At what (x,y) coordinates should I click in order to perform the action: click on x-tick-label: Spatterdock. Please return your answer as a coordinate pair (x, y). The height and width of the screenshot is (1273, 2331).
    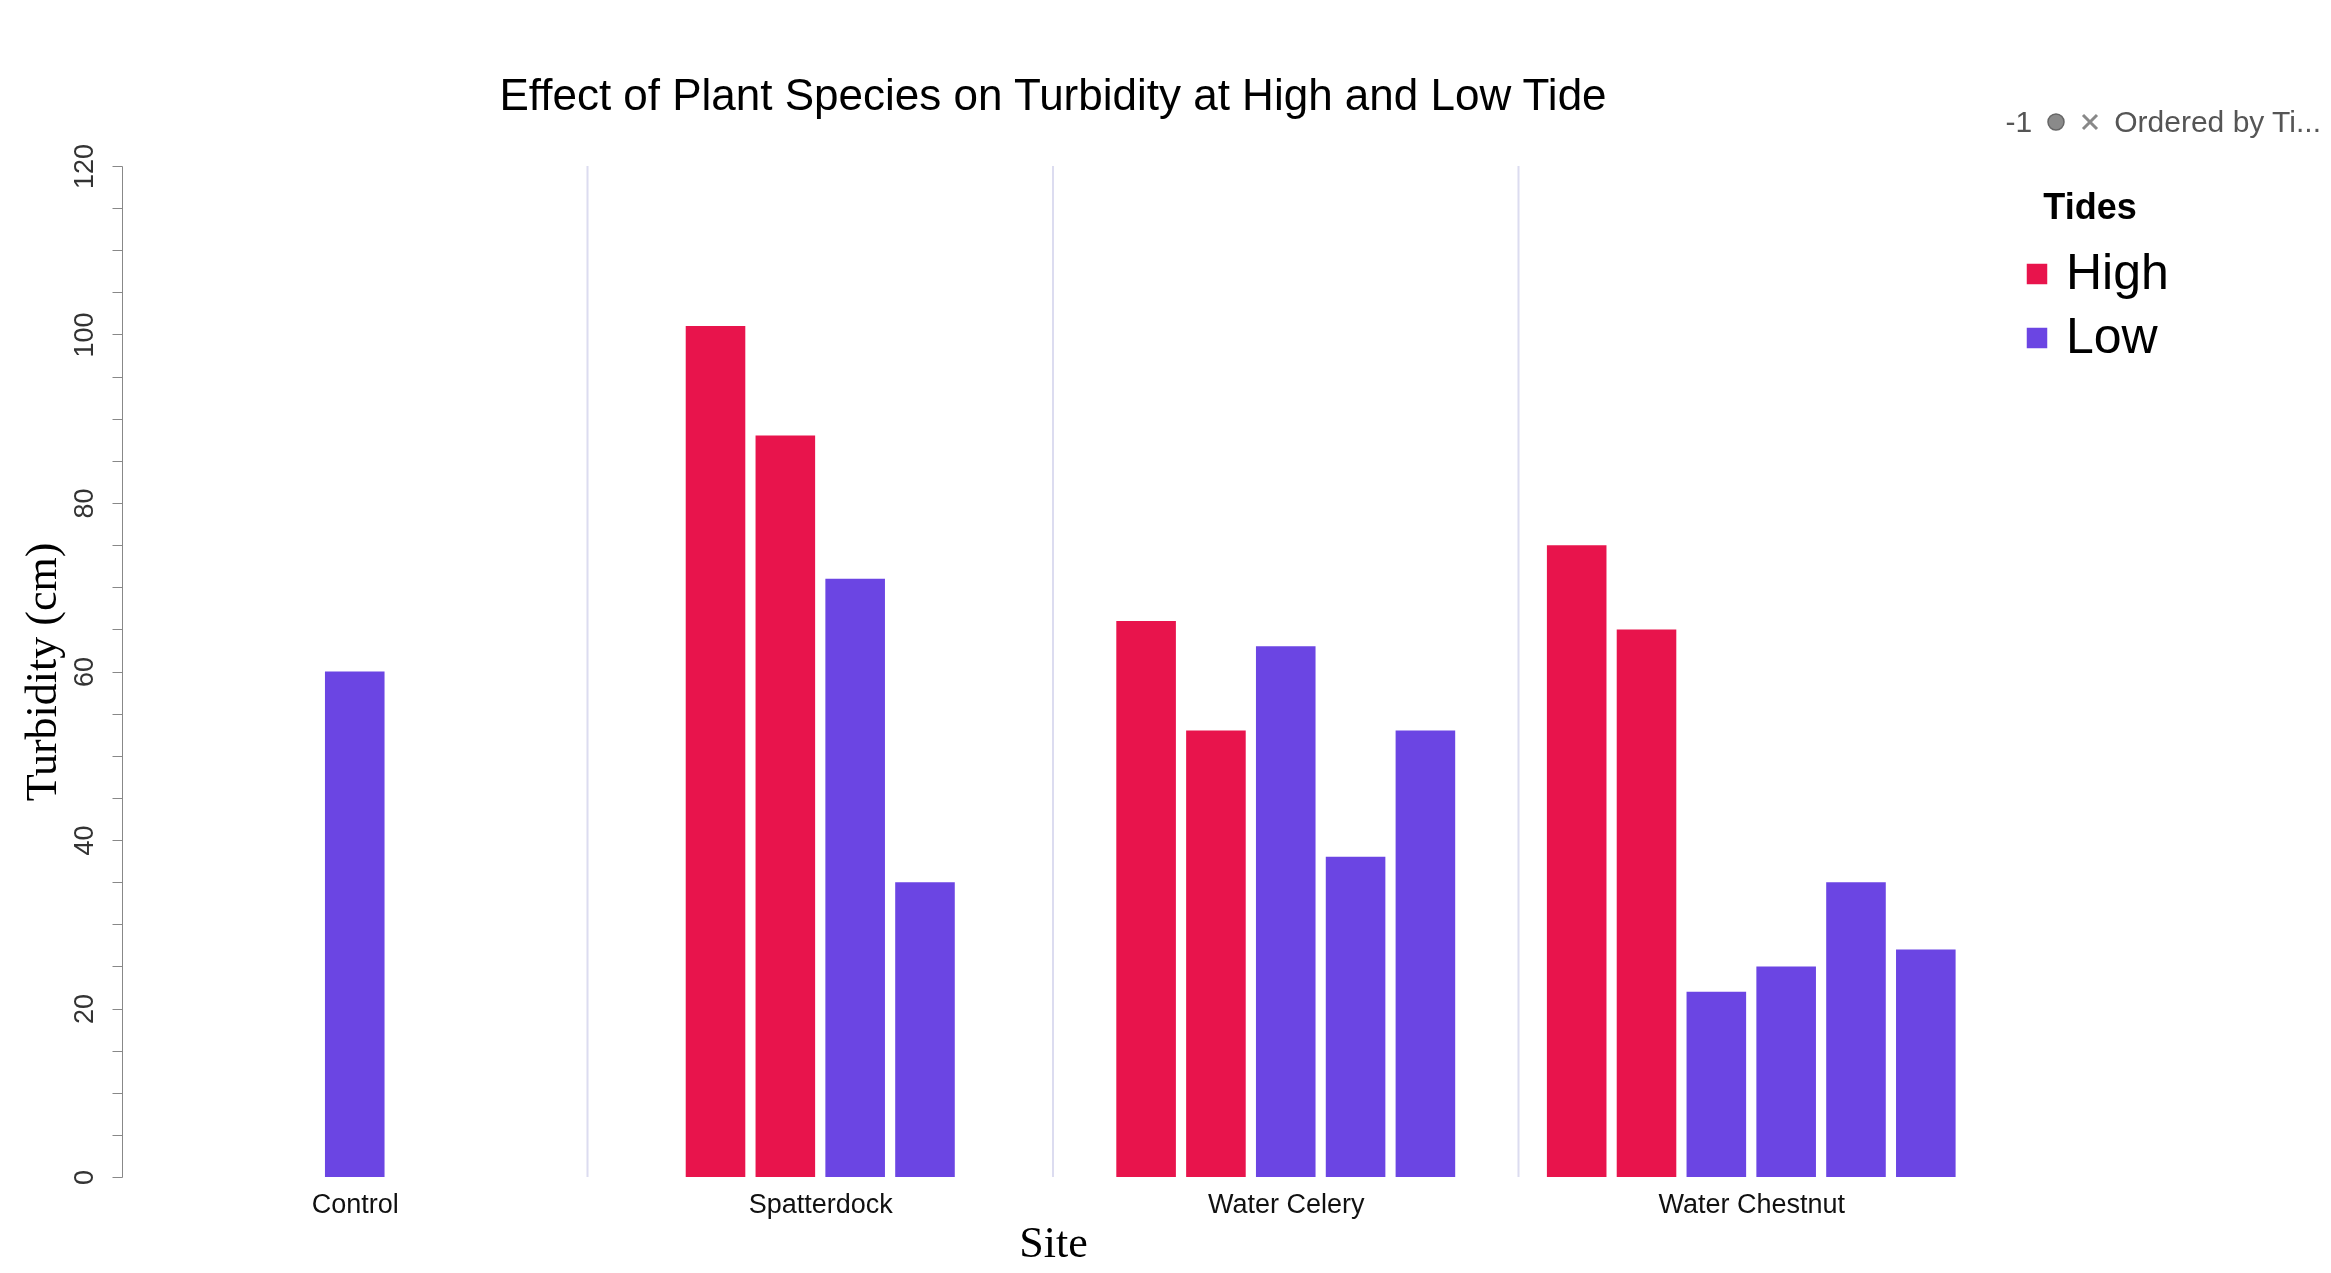
    Looking at the image, I should click on (821, 1203).